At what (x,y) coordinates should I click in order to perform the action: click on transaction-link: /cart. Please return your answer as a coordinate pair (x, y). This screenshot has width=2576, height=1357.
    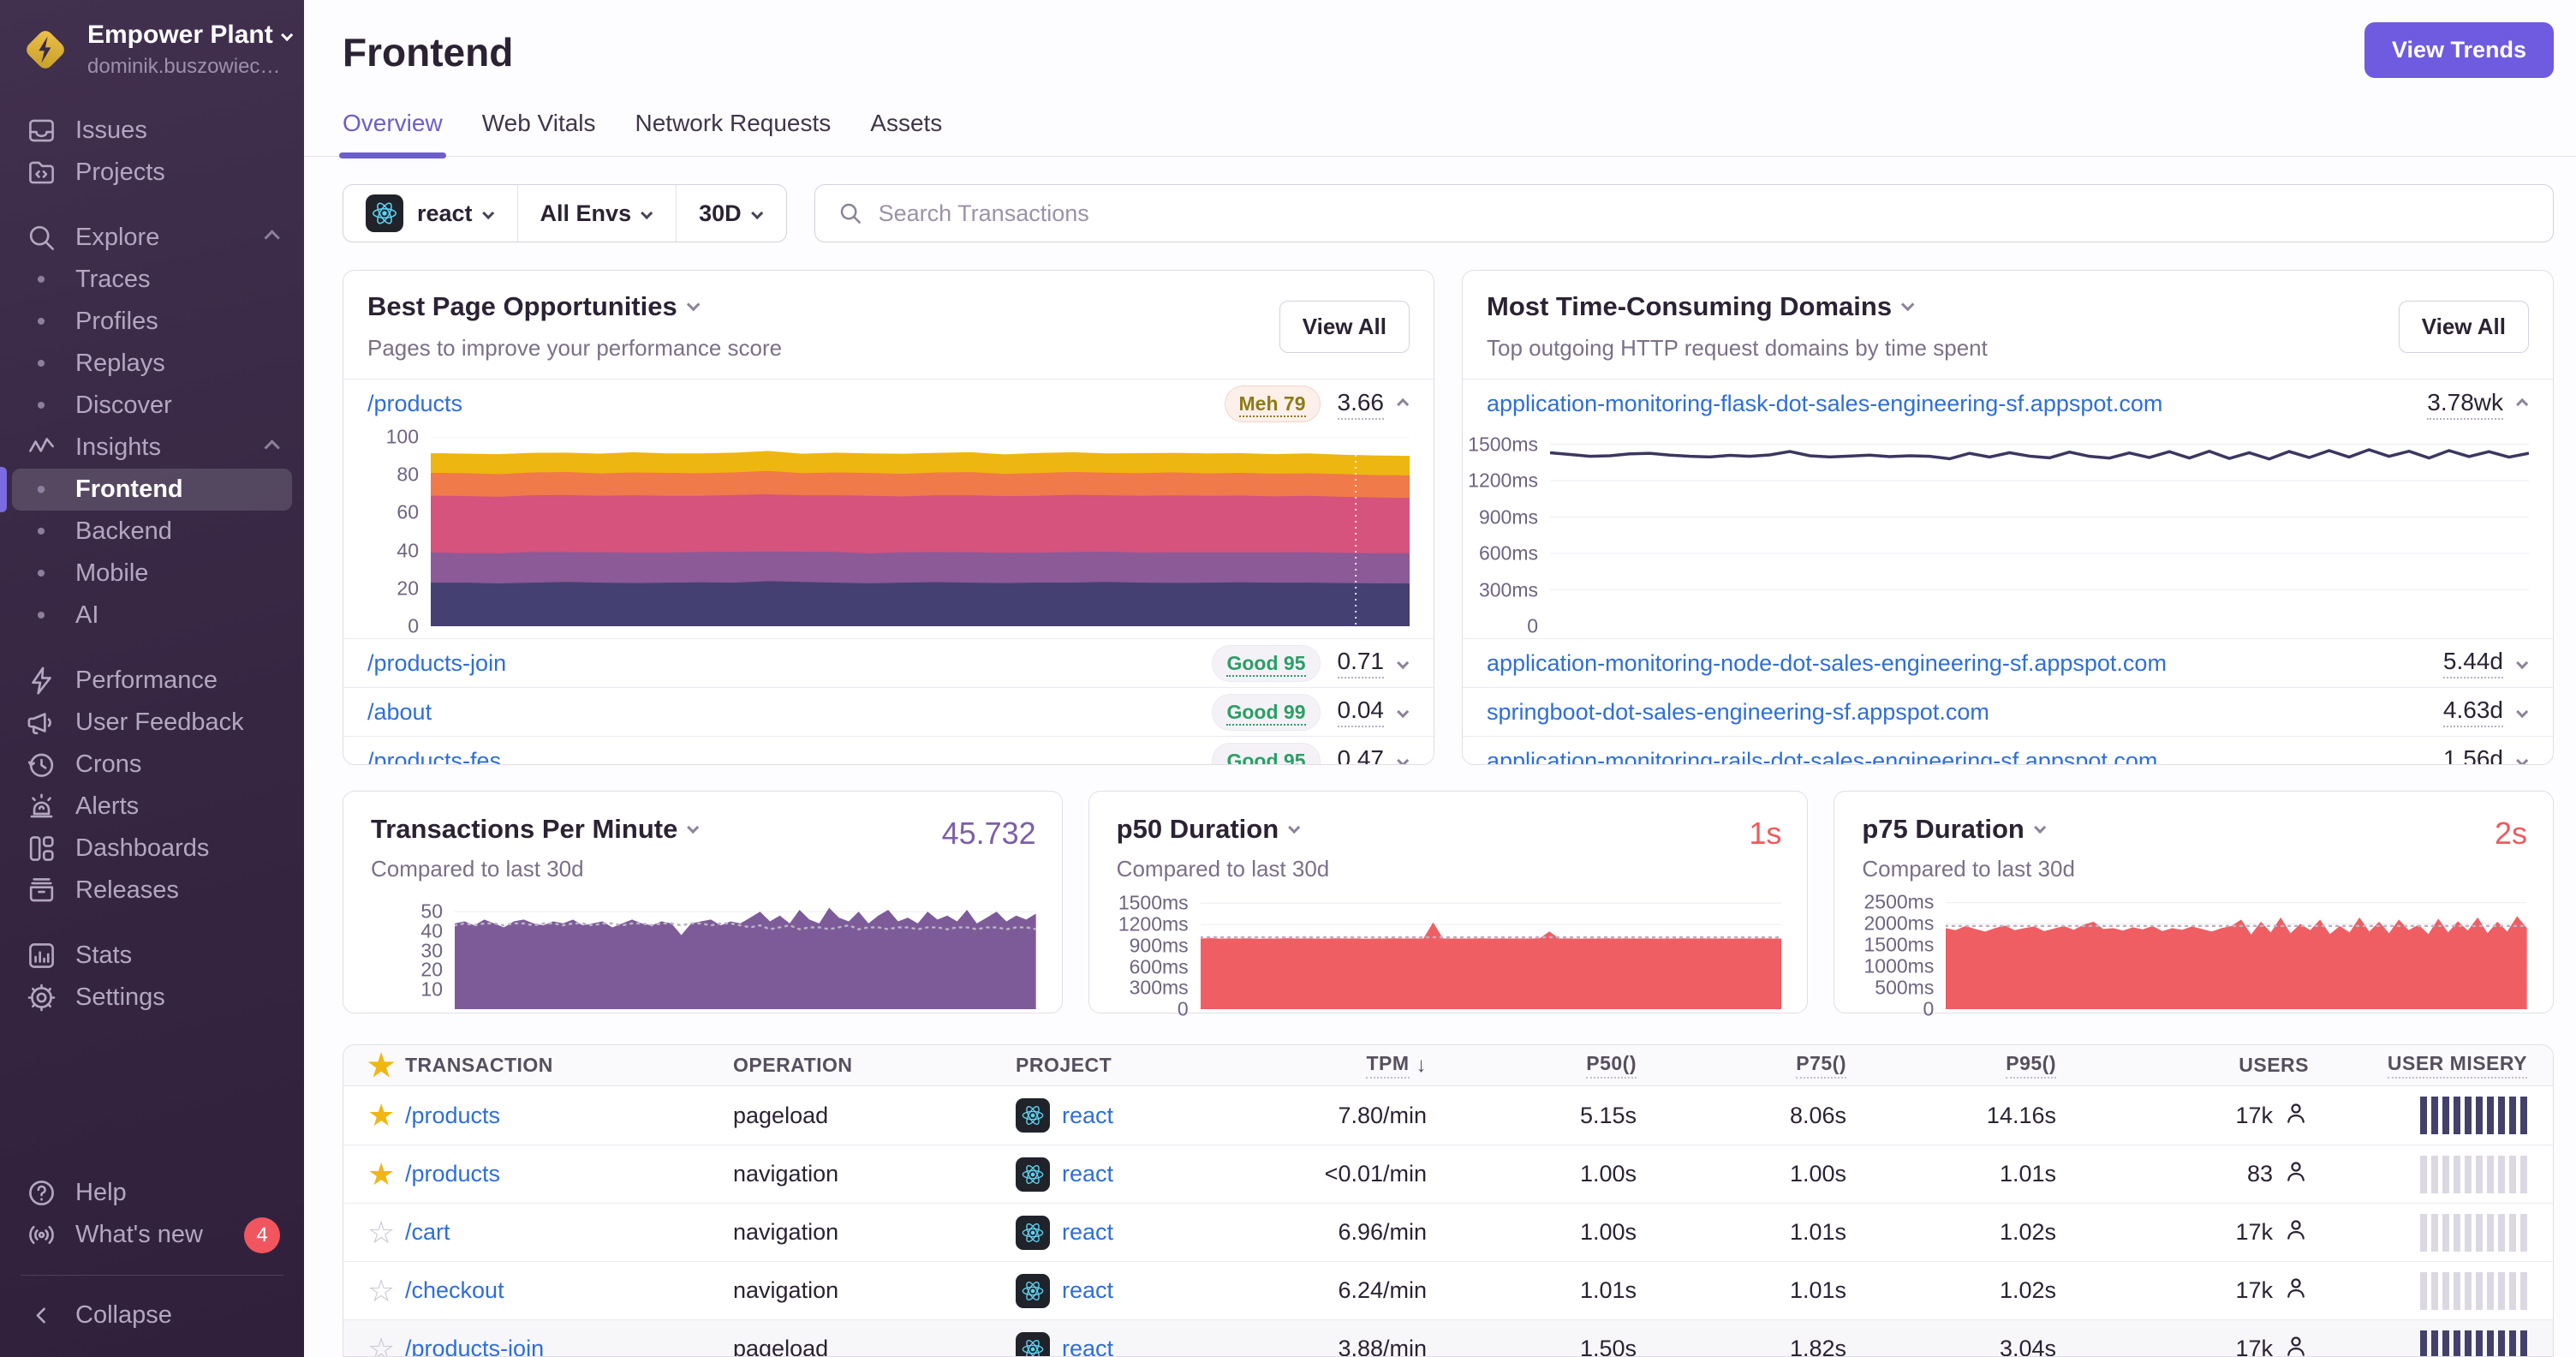
    Looking at the image, I should click on (427, 1232).